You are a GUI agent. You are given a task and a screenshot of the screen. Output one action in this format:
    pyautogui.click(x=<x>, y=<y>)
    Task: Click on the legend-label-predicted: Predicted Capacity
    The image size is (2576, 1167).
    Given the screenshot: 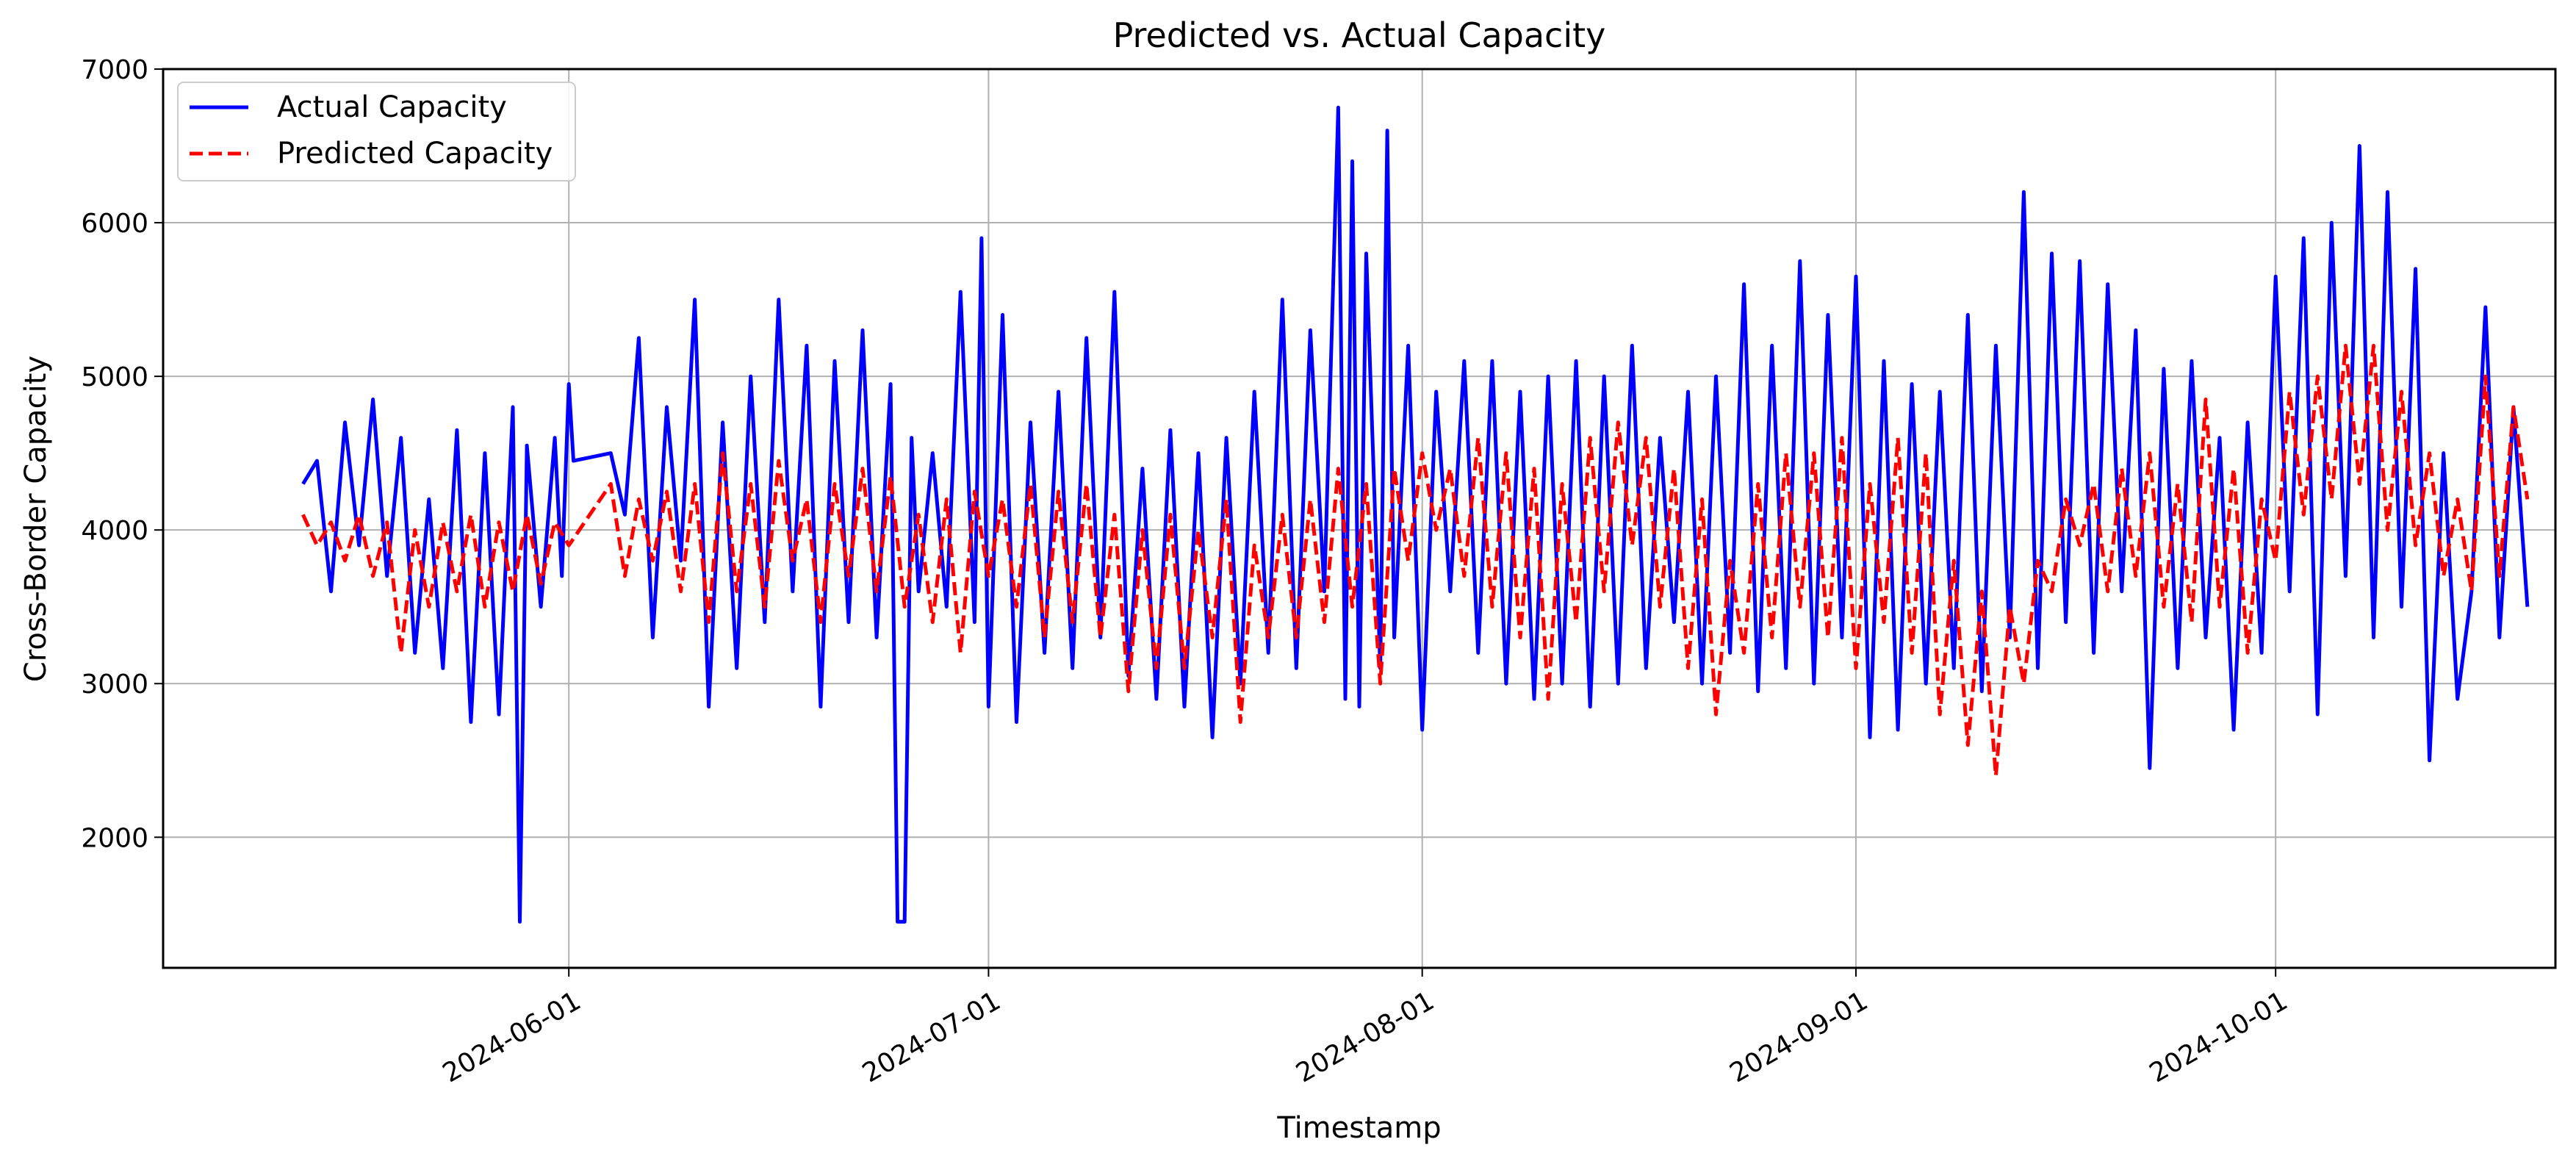 What is the action you would take?
    pyautogui.click(x=415, y=153)
    